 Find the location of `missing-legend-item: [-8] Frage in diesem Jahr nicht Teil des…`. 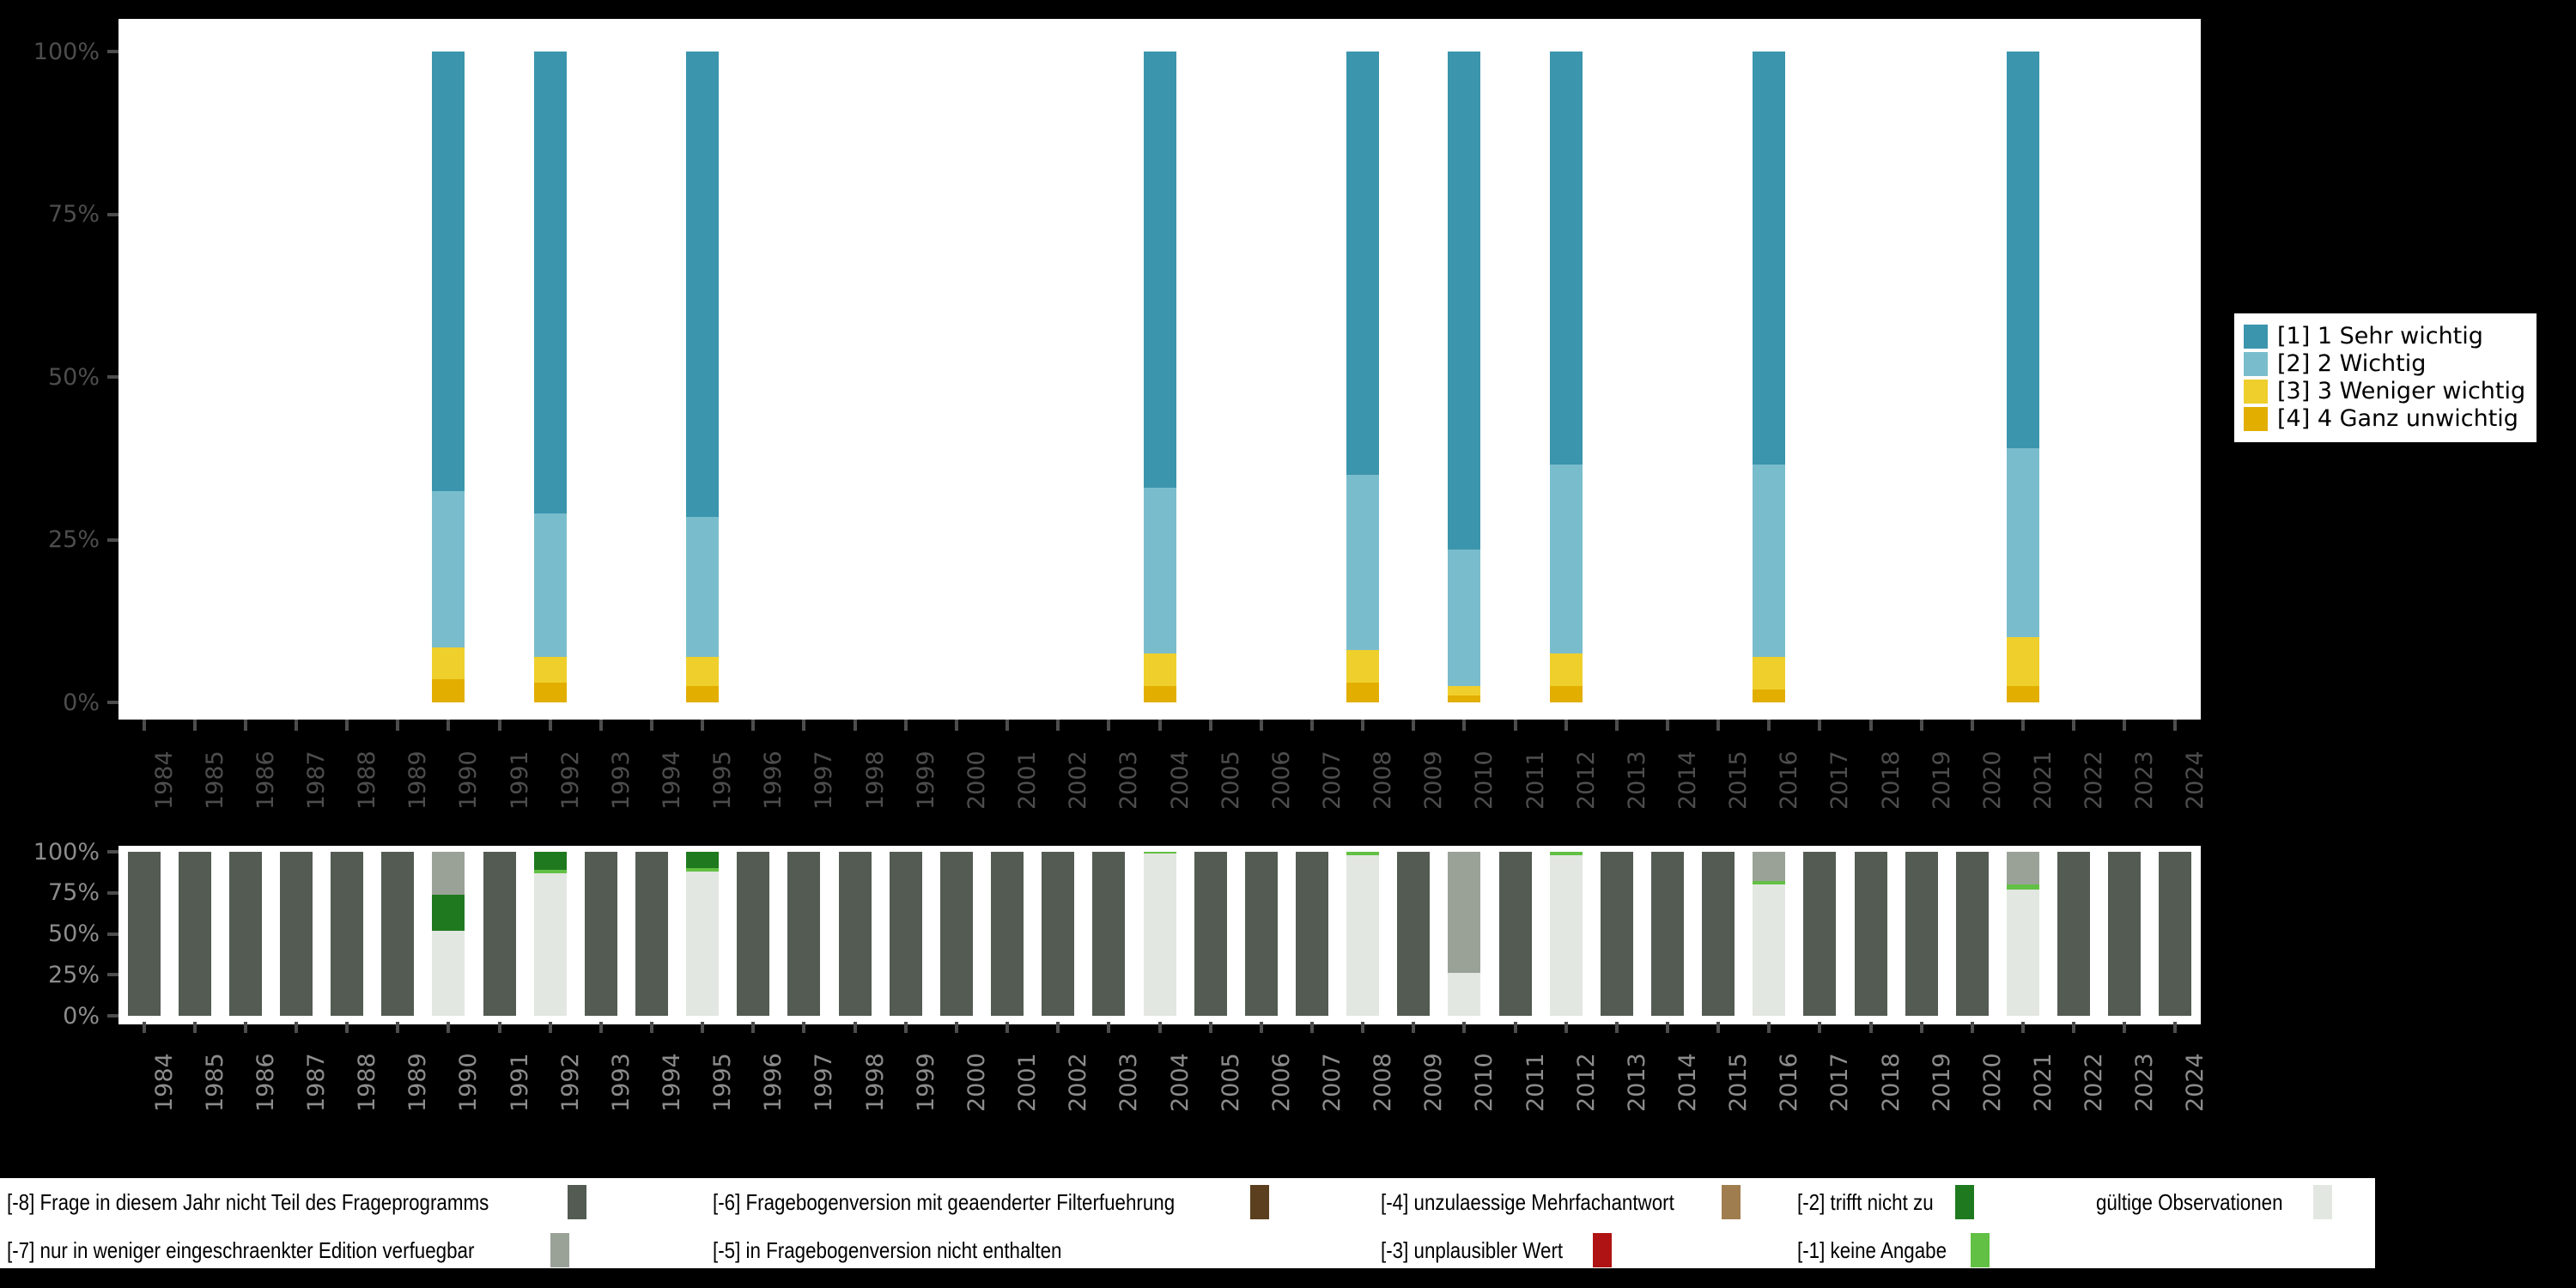

missing-legend-item: [-8] Frage in diesem Jahr nicht Teil des… is located at coordinates (296, 1202).